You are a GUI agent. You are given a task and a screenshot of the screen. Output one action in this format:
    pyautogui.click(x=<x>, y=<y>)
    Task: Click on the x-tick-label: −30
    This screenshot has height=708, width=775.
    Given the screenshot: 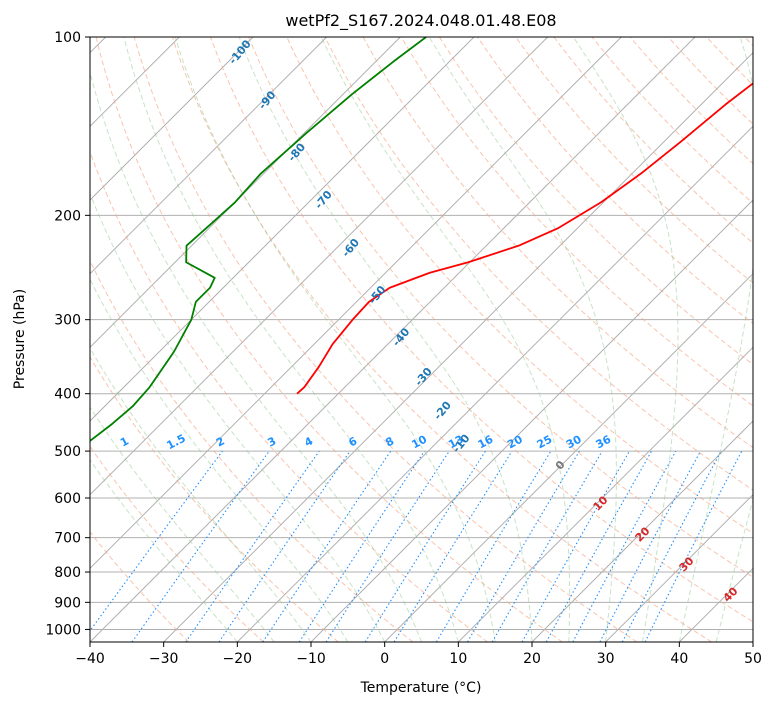 What is the action you would take?
    pyautogui.click(x=164, y=659)
    